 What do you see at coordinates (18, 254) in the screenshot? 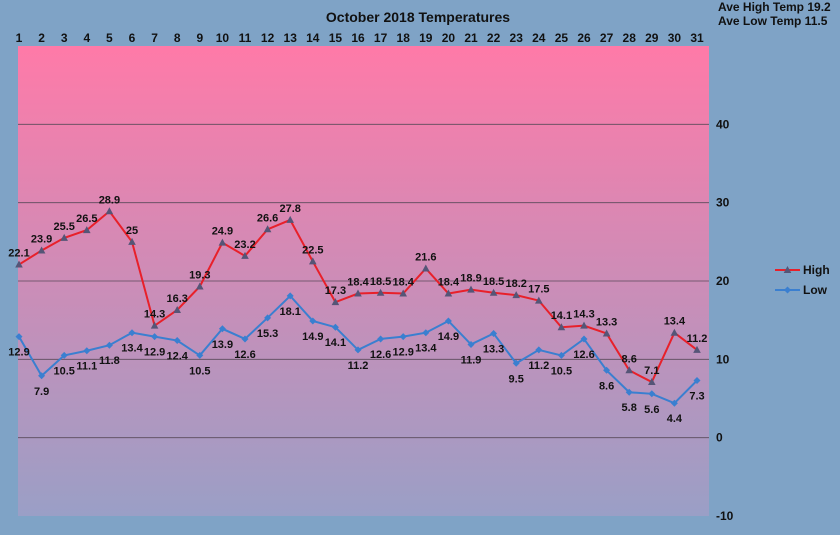
I see `data-label: 22.1` at bounding box center [18, 254].